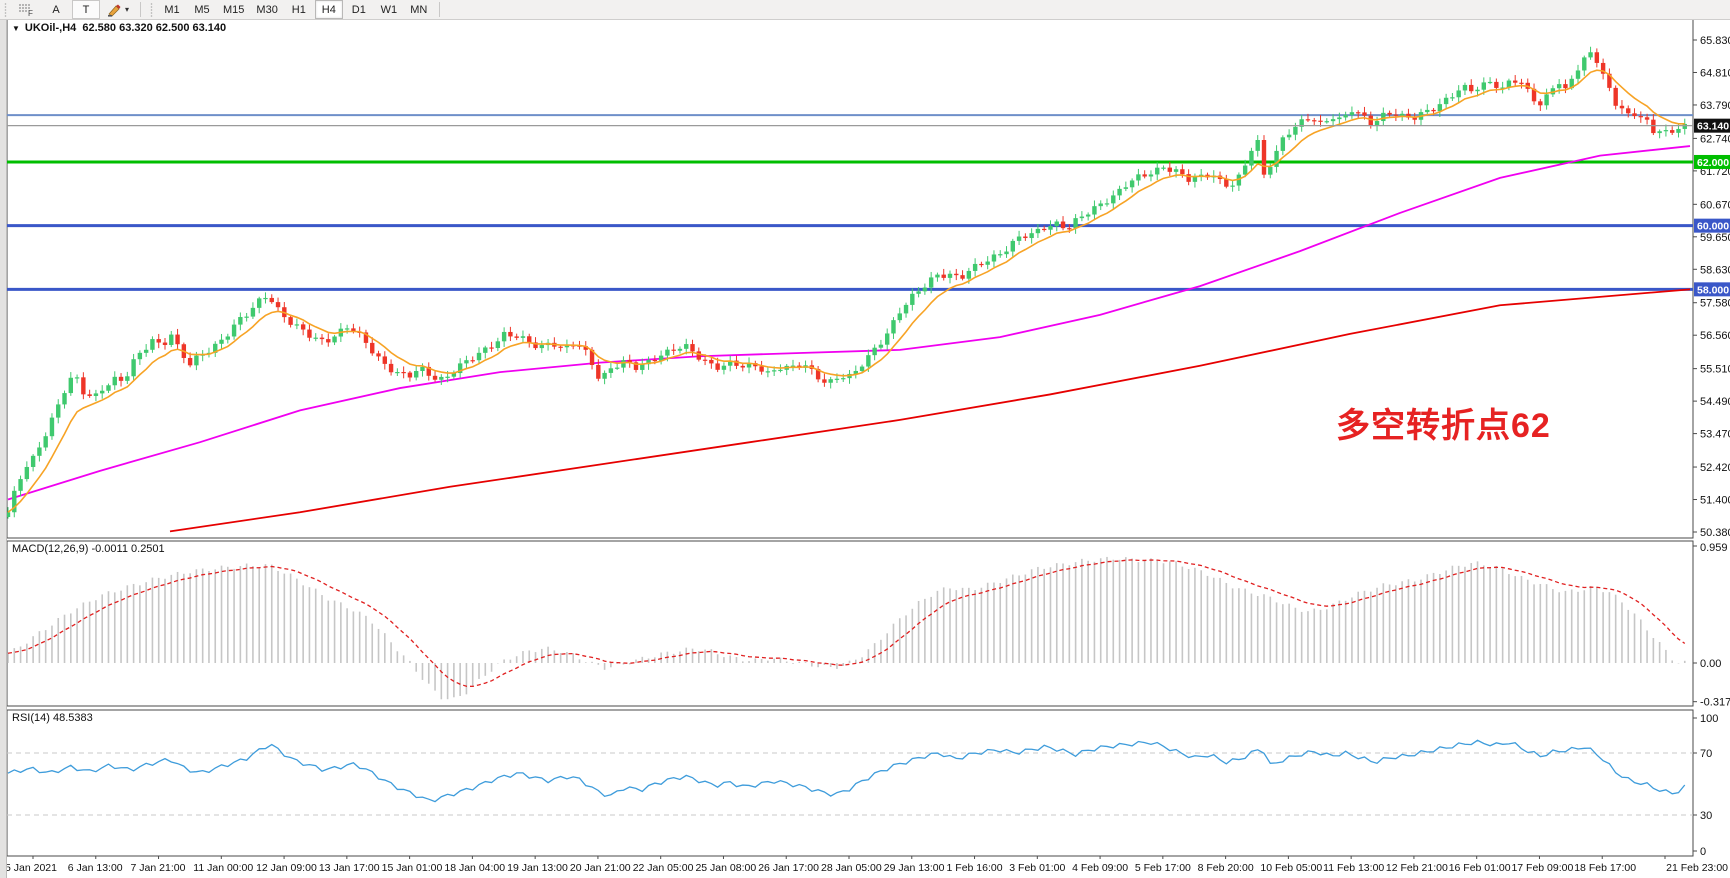 This screenshot has width=1730, height=878. I want to click on time-label: 26 Jan 17:00, so click(788, 868).